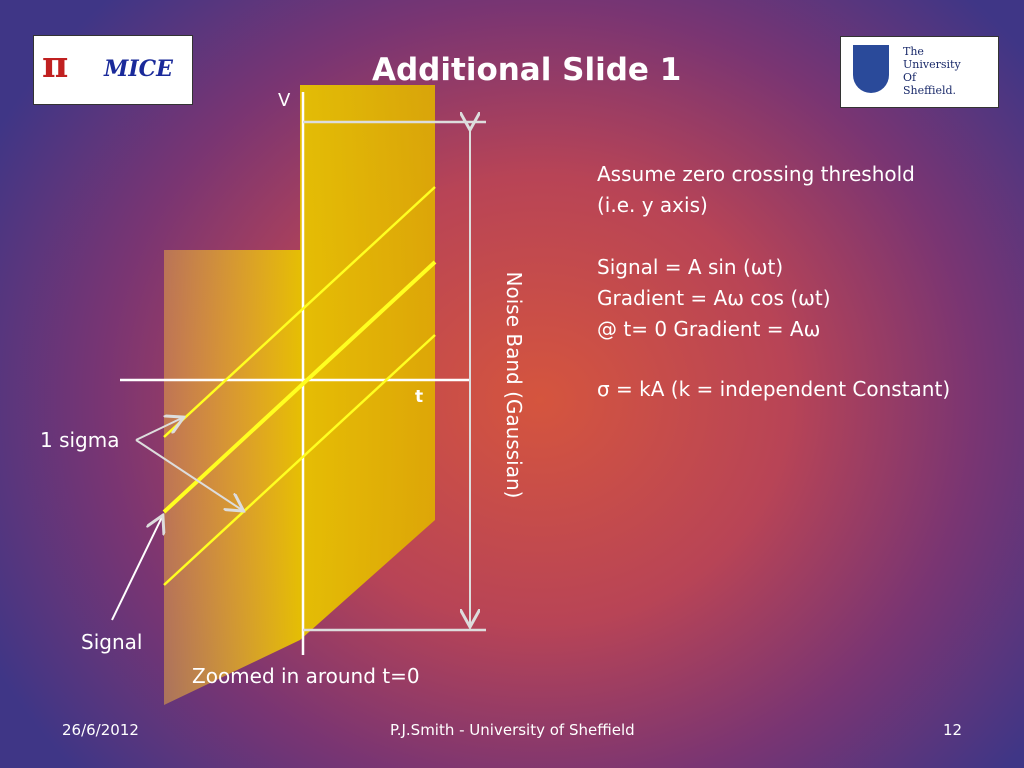 This screenshot has height=768, width=1024. What do you see at coordinates (136, 569) in the screenshot?
I see `signal-arrow` at bounding box center [136, 569].